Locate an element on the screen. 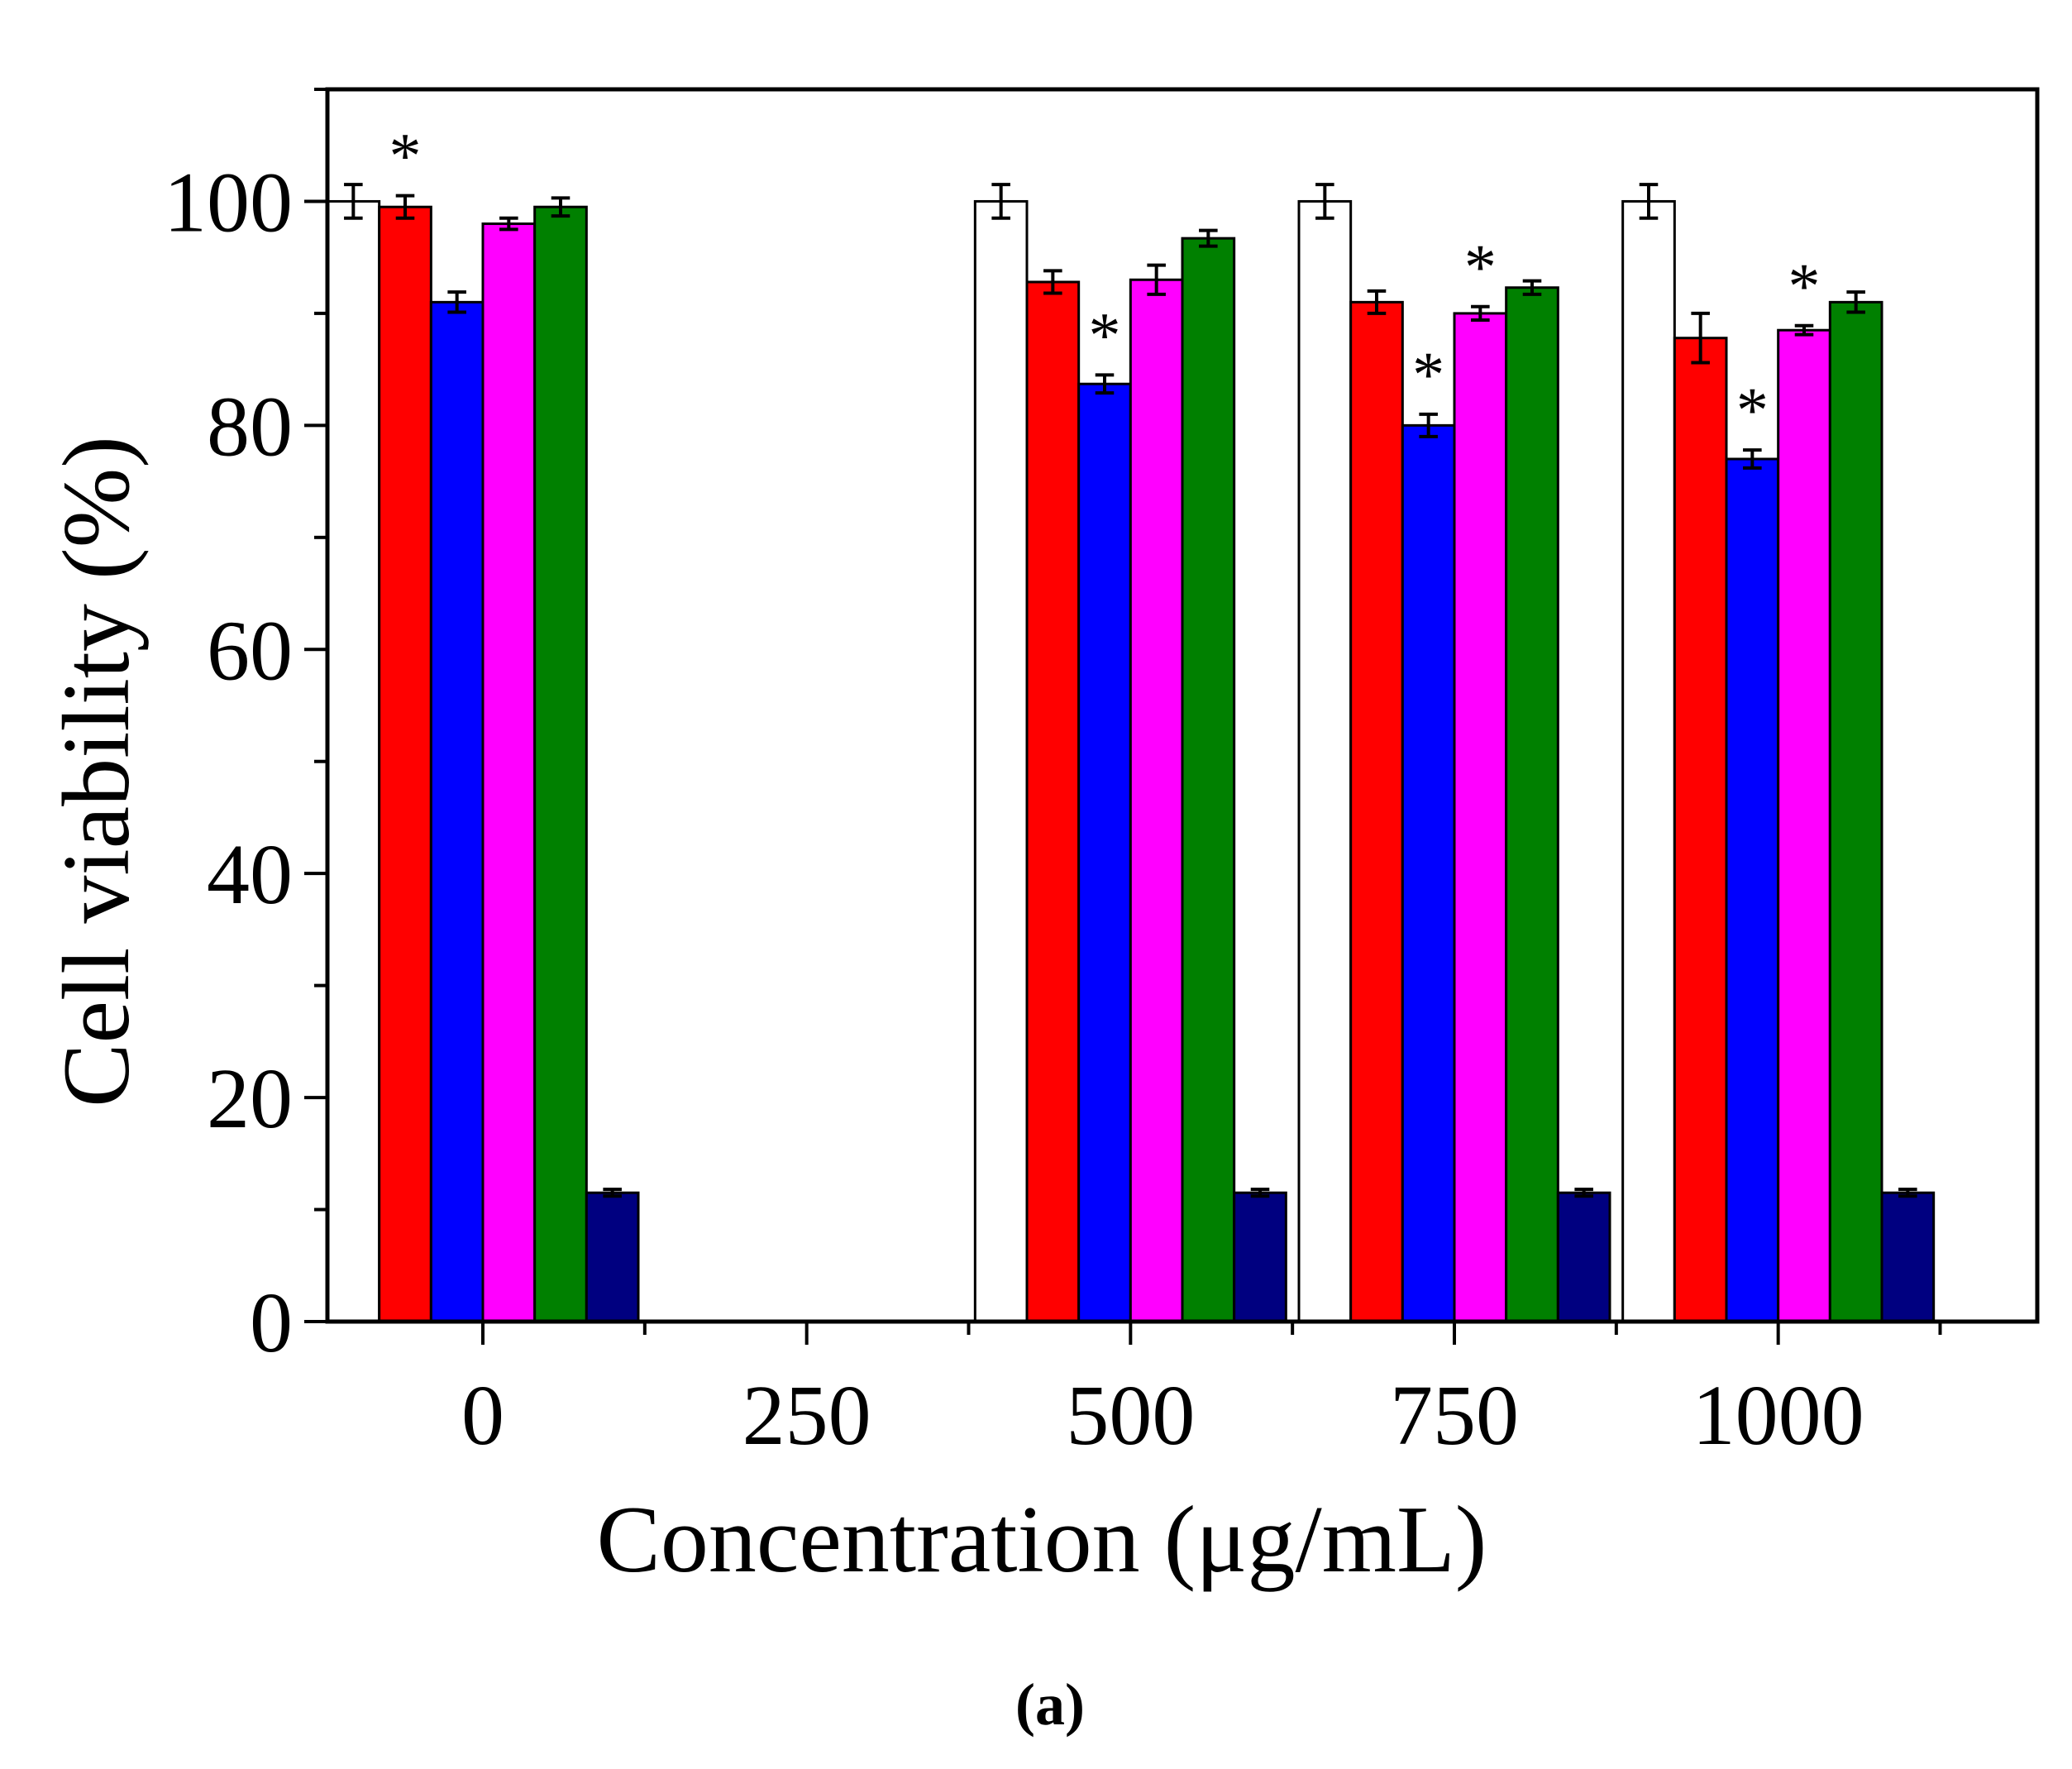 The width and height of the screenshot is (2072, 1769). y-tick-label: 0 is located at coordinates (271, 1323).